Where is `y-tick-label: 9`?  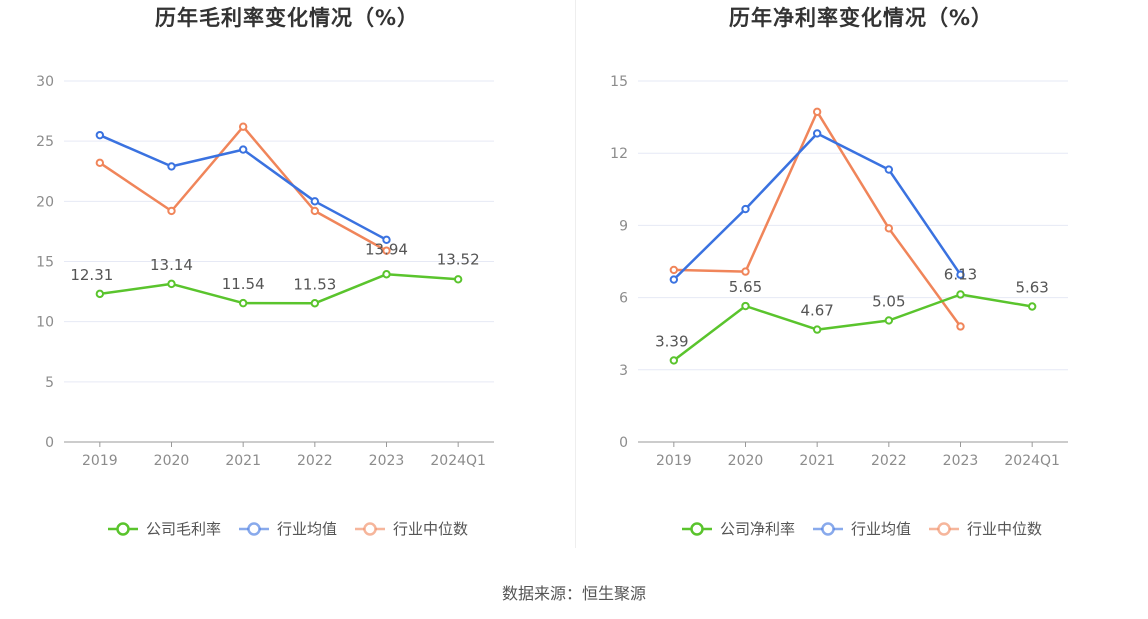 y-tick-label: 9 is located at coordinates (623, 226).